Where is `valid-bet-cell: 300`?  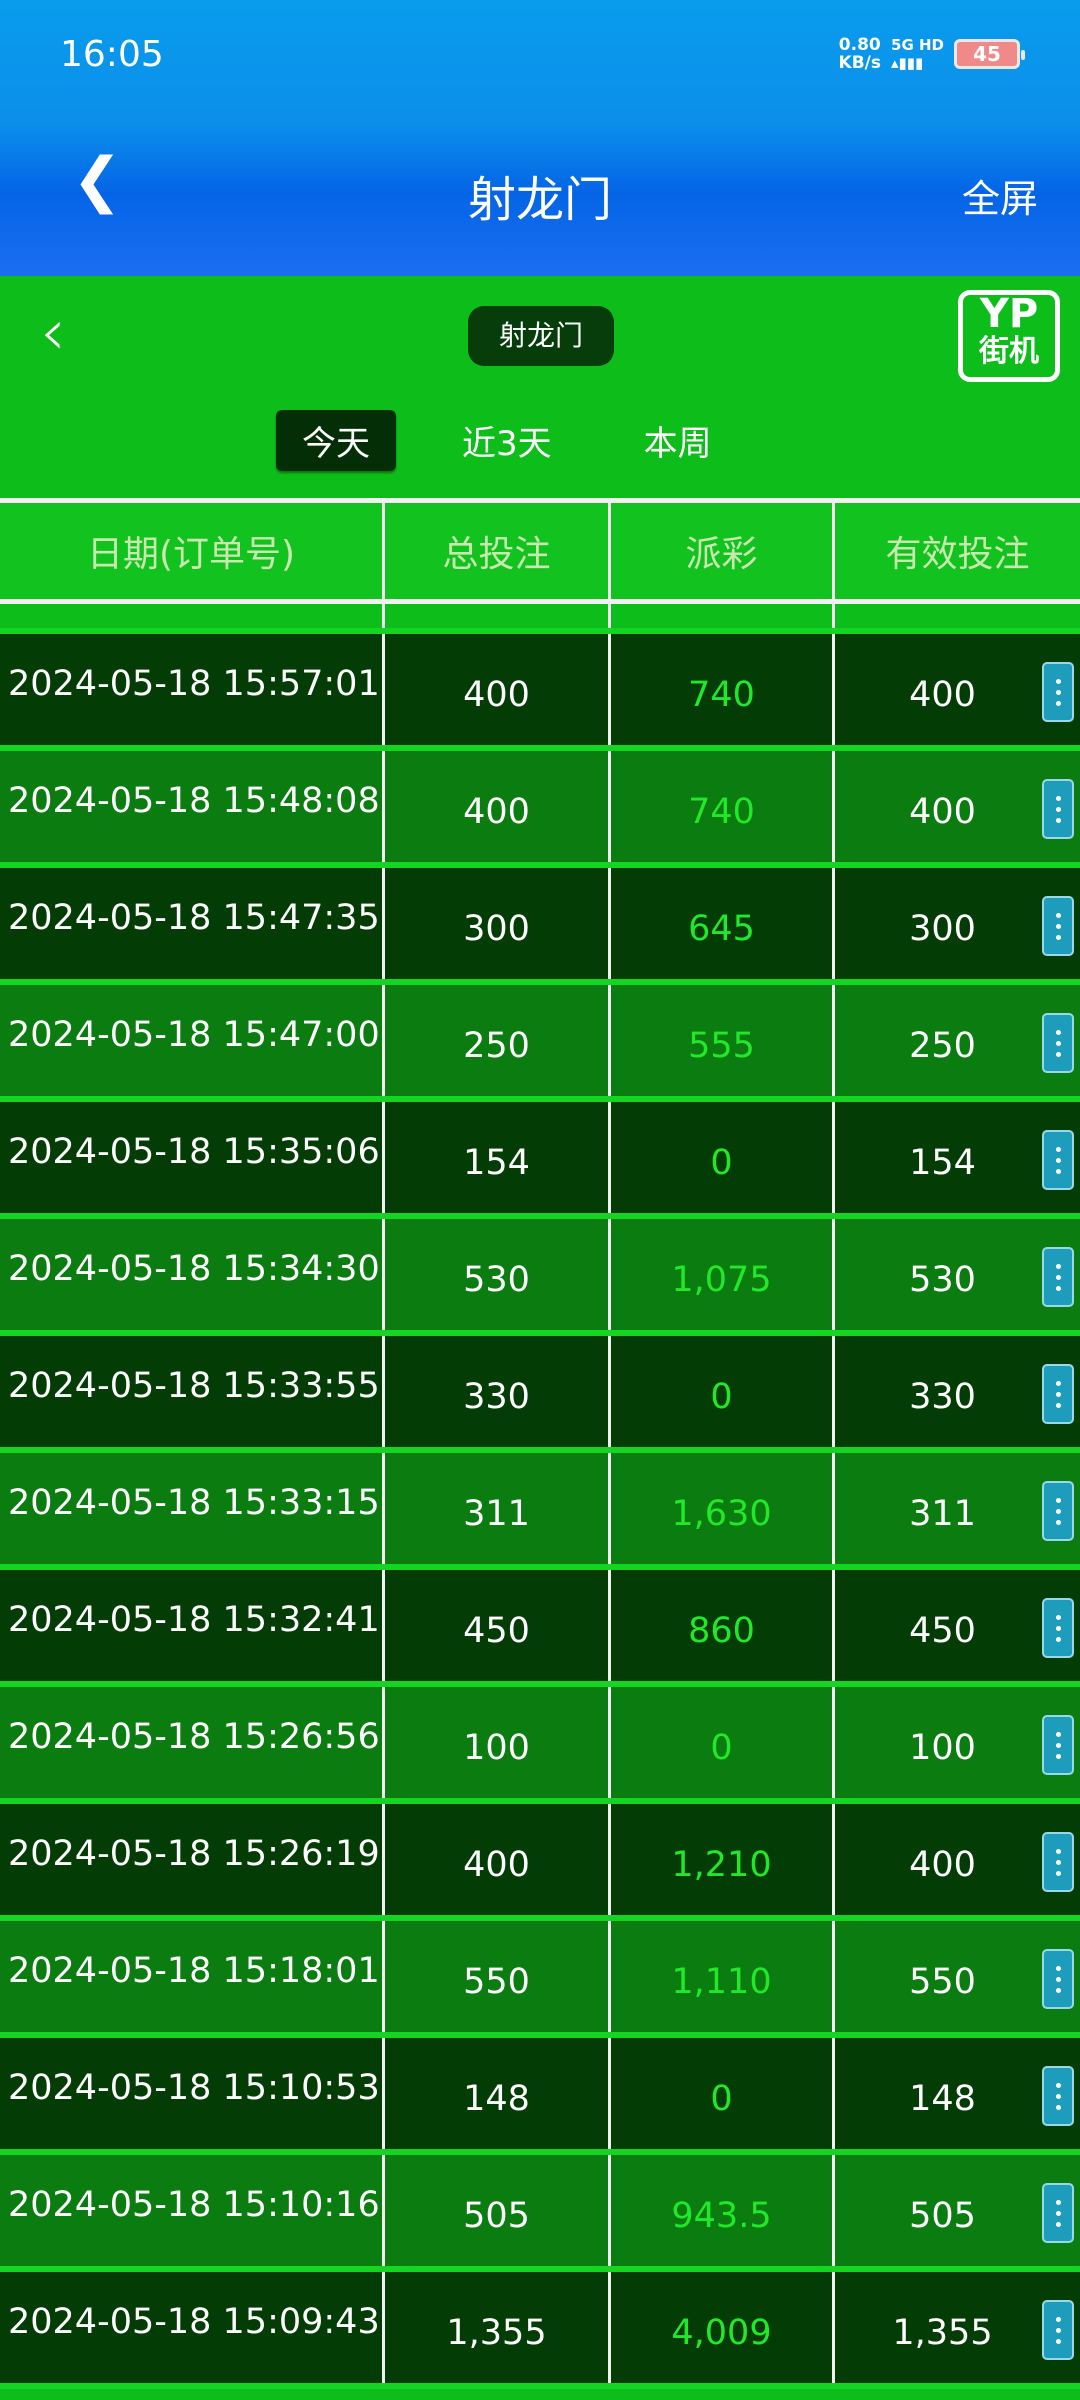
valid-bet-cell: 300 is located at coordinates (942, 928).